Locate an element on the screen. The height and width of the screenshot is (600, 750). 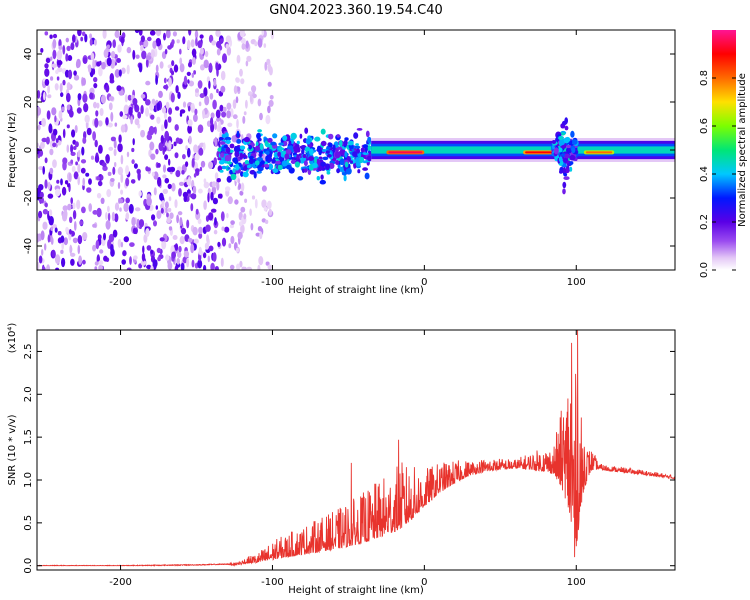
snr-x-label: Height of straight line (km) is located at coordinates (356, 590).